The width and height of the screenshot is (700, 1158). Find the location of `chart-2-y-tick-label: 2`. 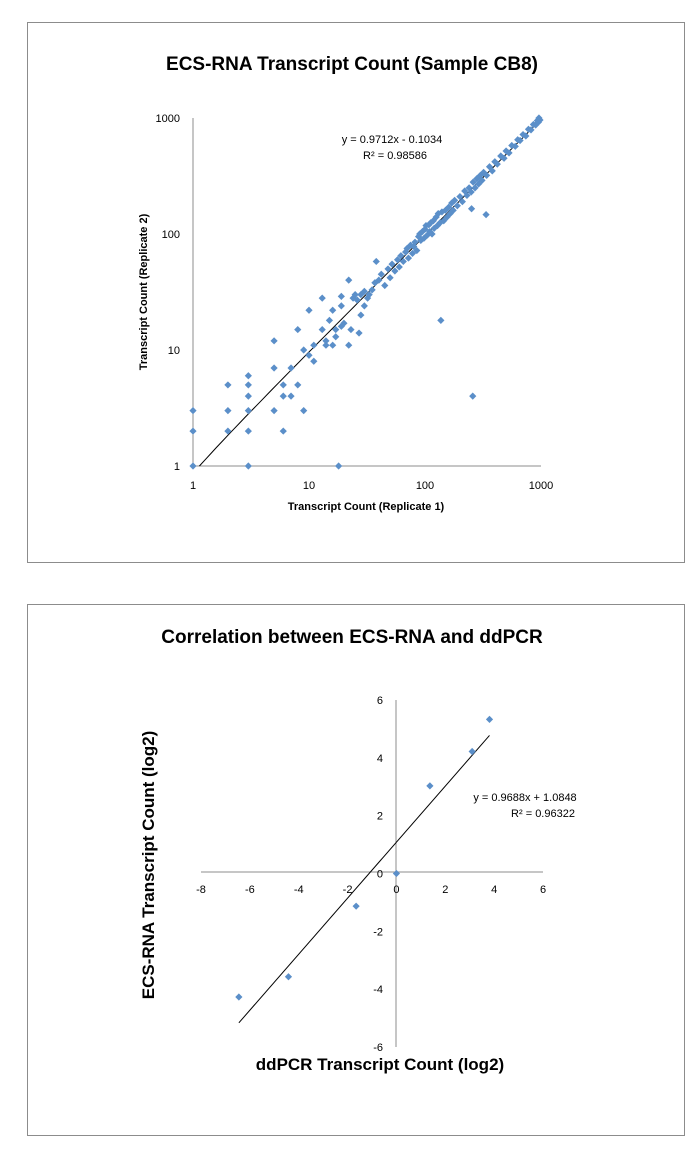

chart-2-y-tick-label: 2 is located at coordinates (380, 817).